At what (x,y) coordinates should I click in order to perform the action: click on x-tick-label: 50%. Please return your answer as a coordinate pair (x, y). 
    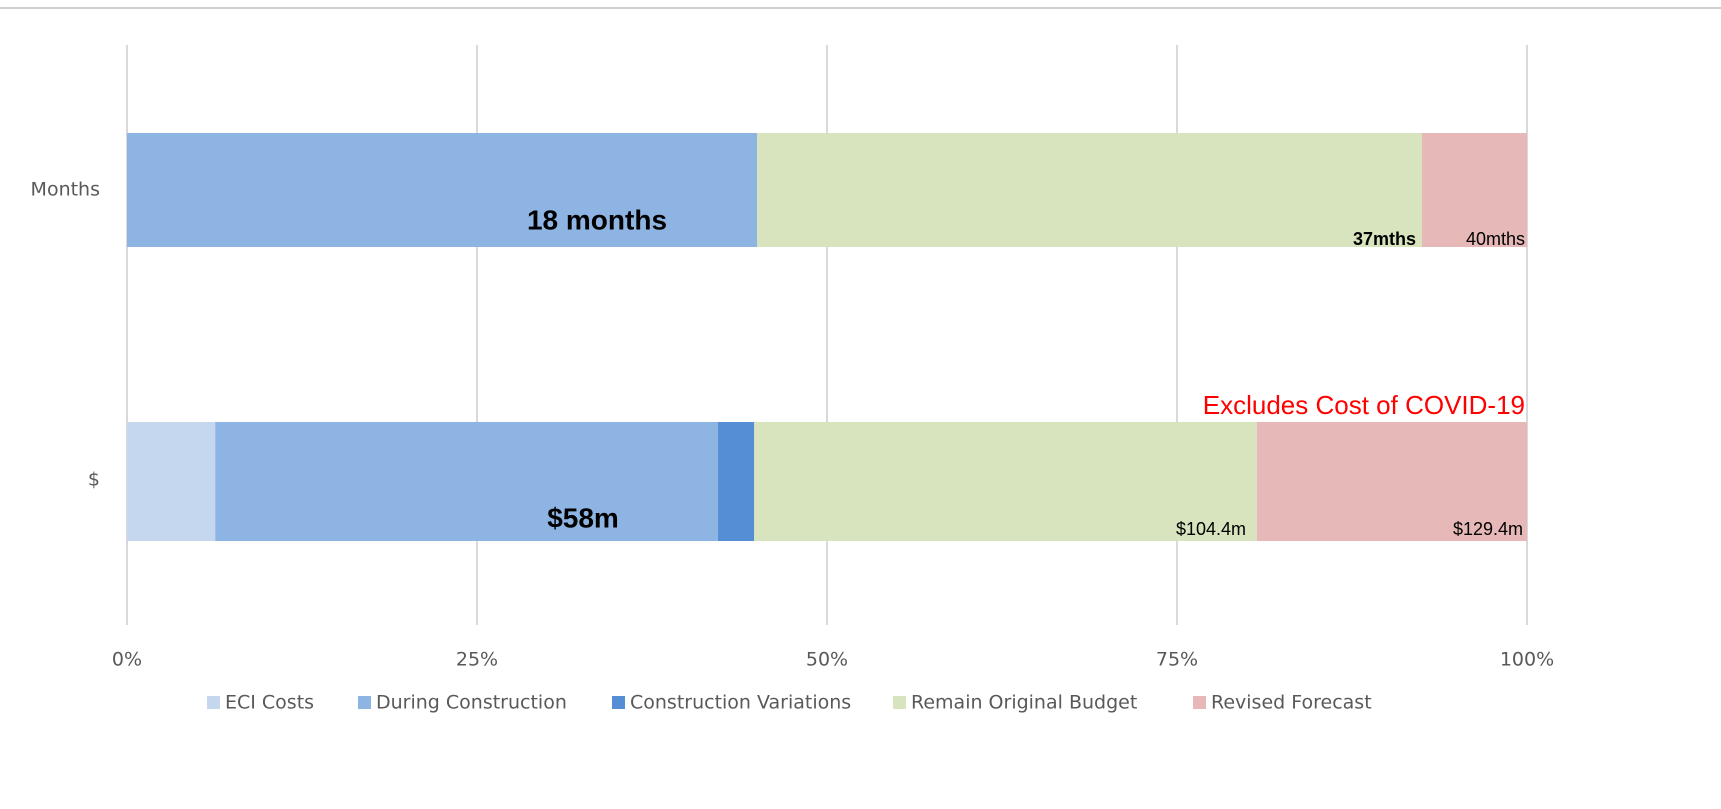
    Looking at the image, I should click on (827, 660).